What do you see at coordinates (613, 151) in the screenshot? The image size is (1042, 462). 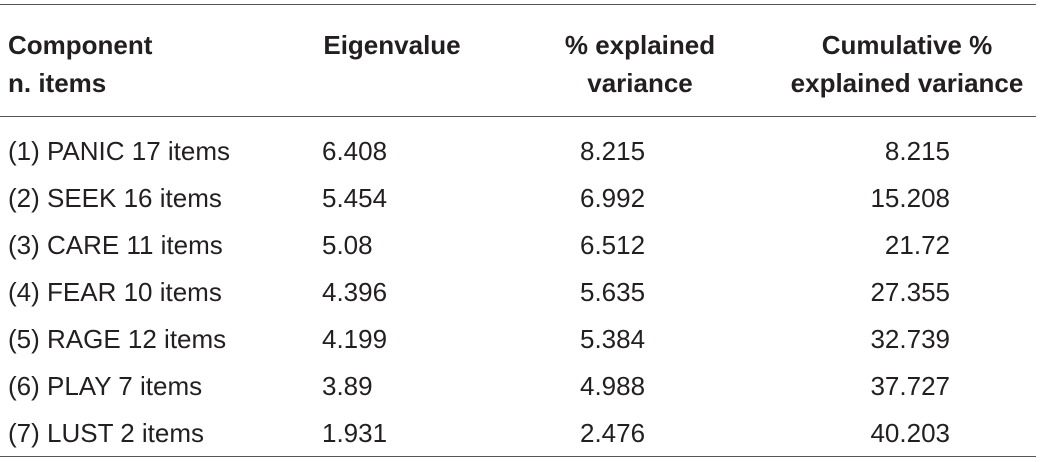 I see `cell-explained: 8.215` at bounding box center [613, 151].